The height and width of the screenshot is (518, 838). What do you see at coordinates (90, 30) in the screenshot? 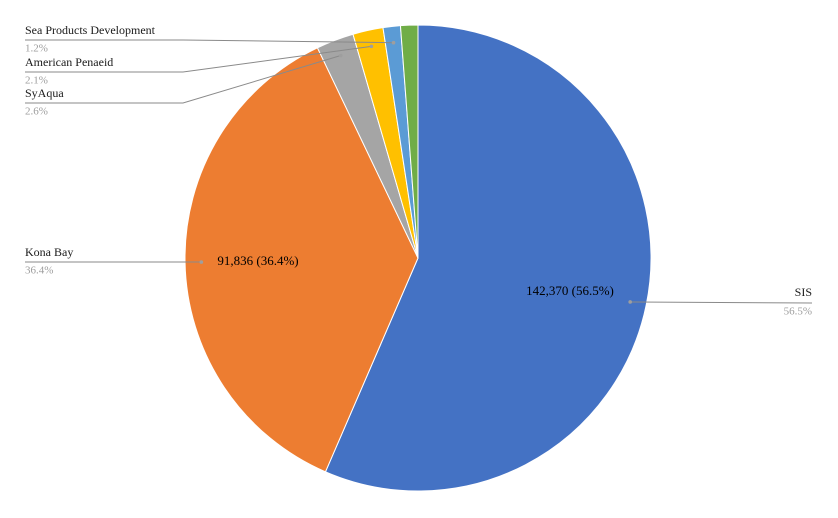
I see `category-label: Sea Products Development` at bounding box center [90, 30].